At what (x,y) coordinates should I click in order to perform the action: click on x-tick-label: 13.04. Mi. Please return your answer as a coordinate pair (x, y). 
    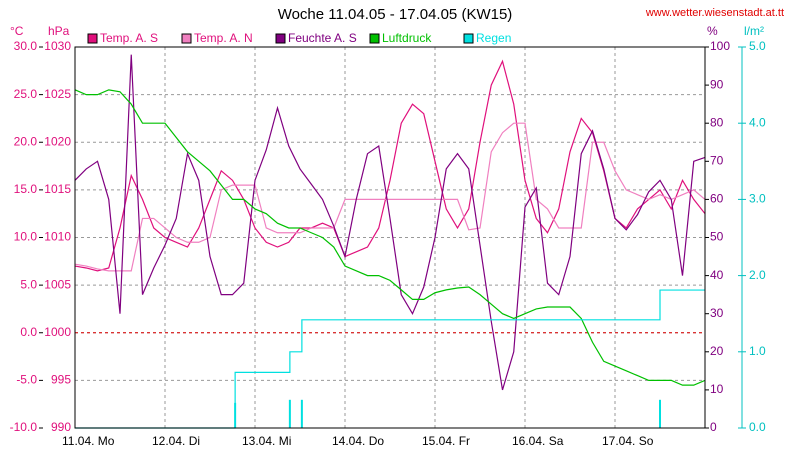
    Looking at the image, I should click on (266, 441).